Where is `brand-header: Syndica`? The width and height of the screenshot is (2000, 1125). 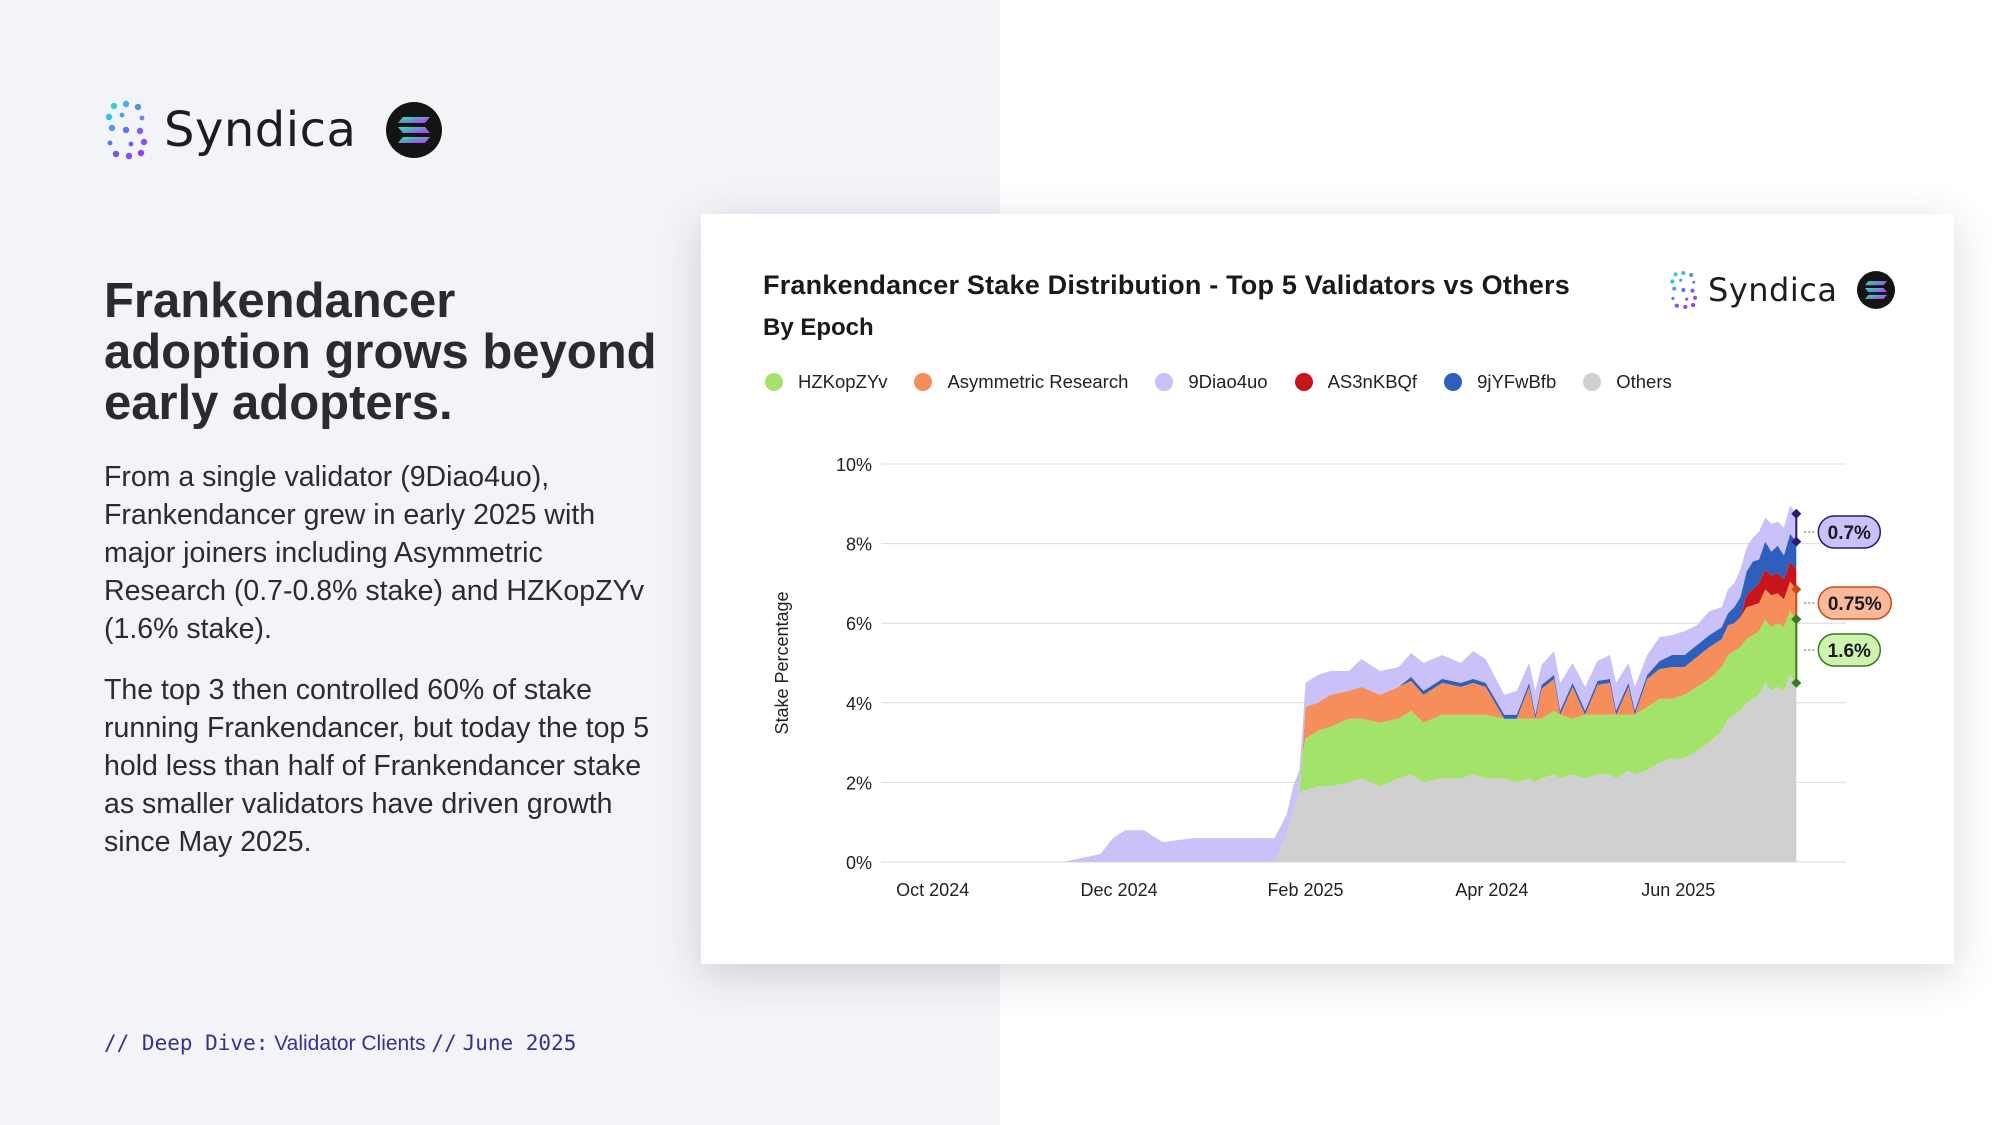
brand-header: Syndica is located at coordinates (273, 130).